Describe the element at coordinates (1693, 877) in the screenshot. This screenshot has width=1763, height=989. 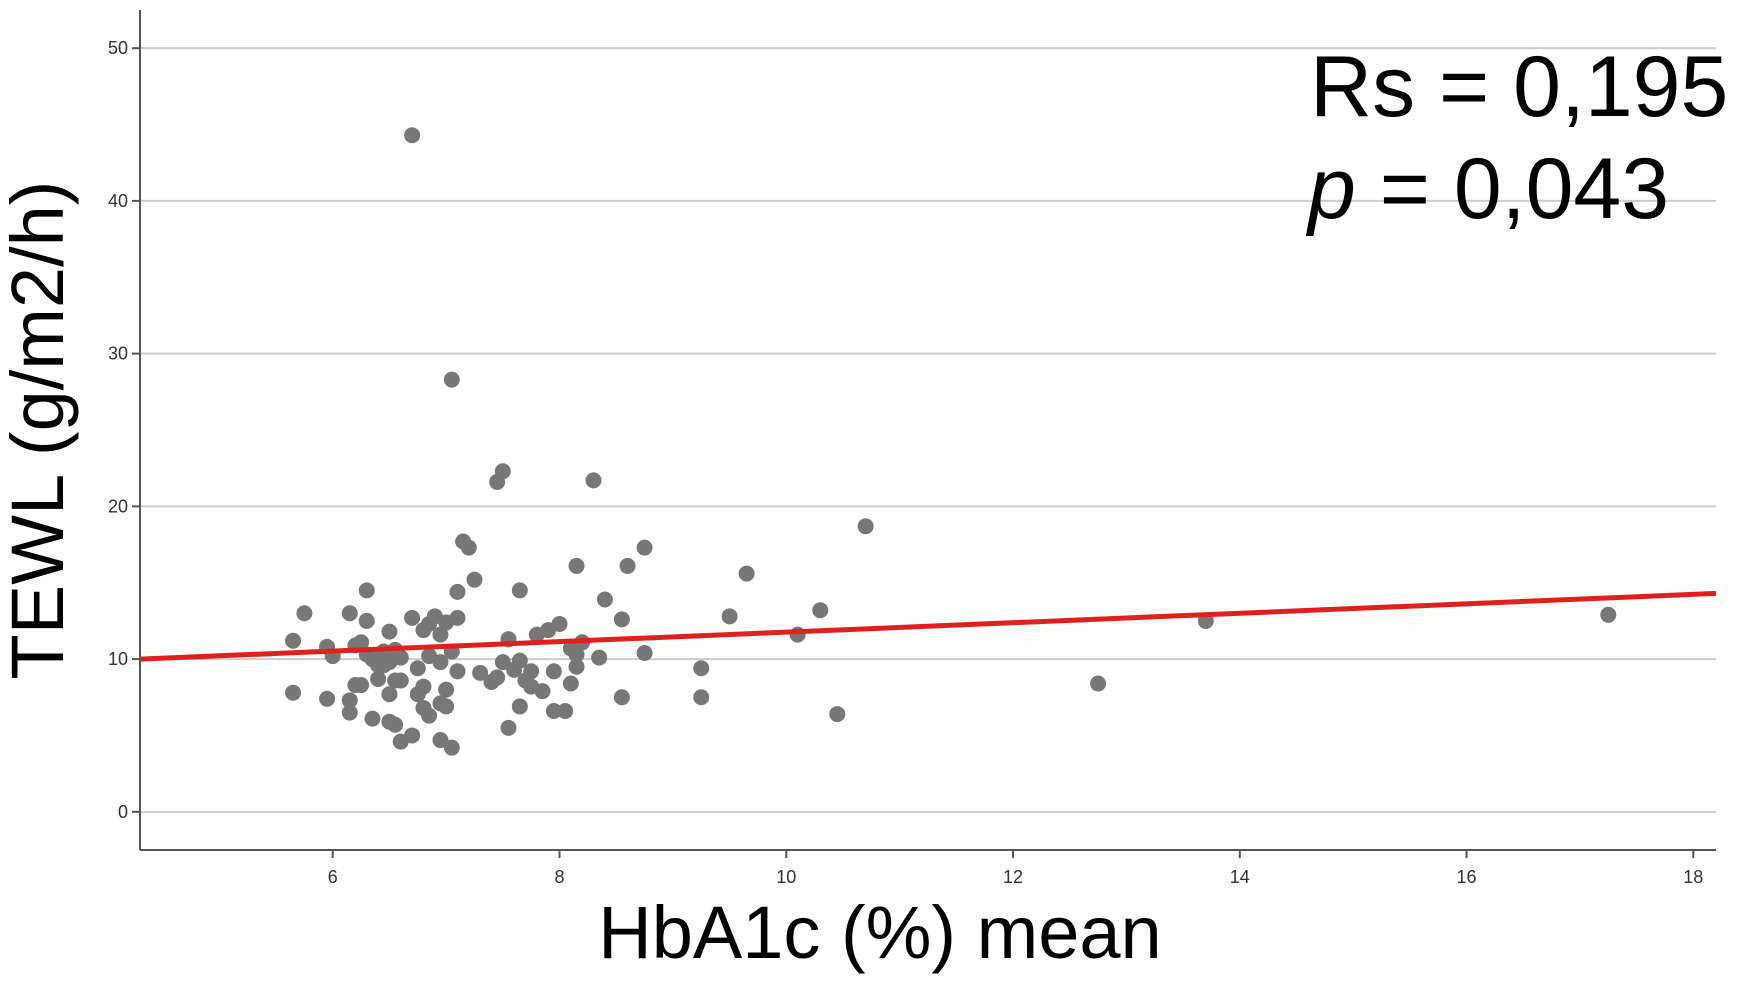
I see `x-tick-label: 18` at that location.